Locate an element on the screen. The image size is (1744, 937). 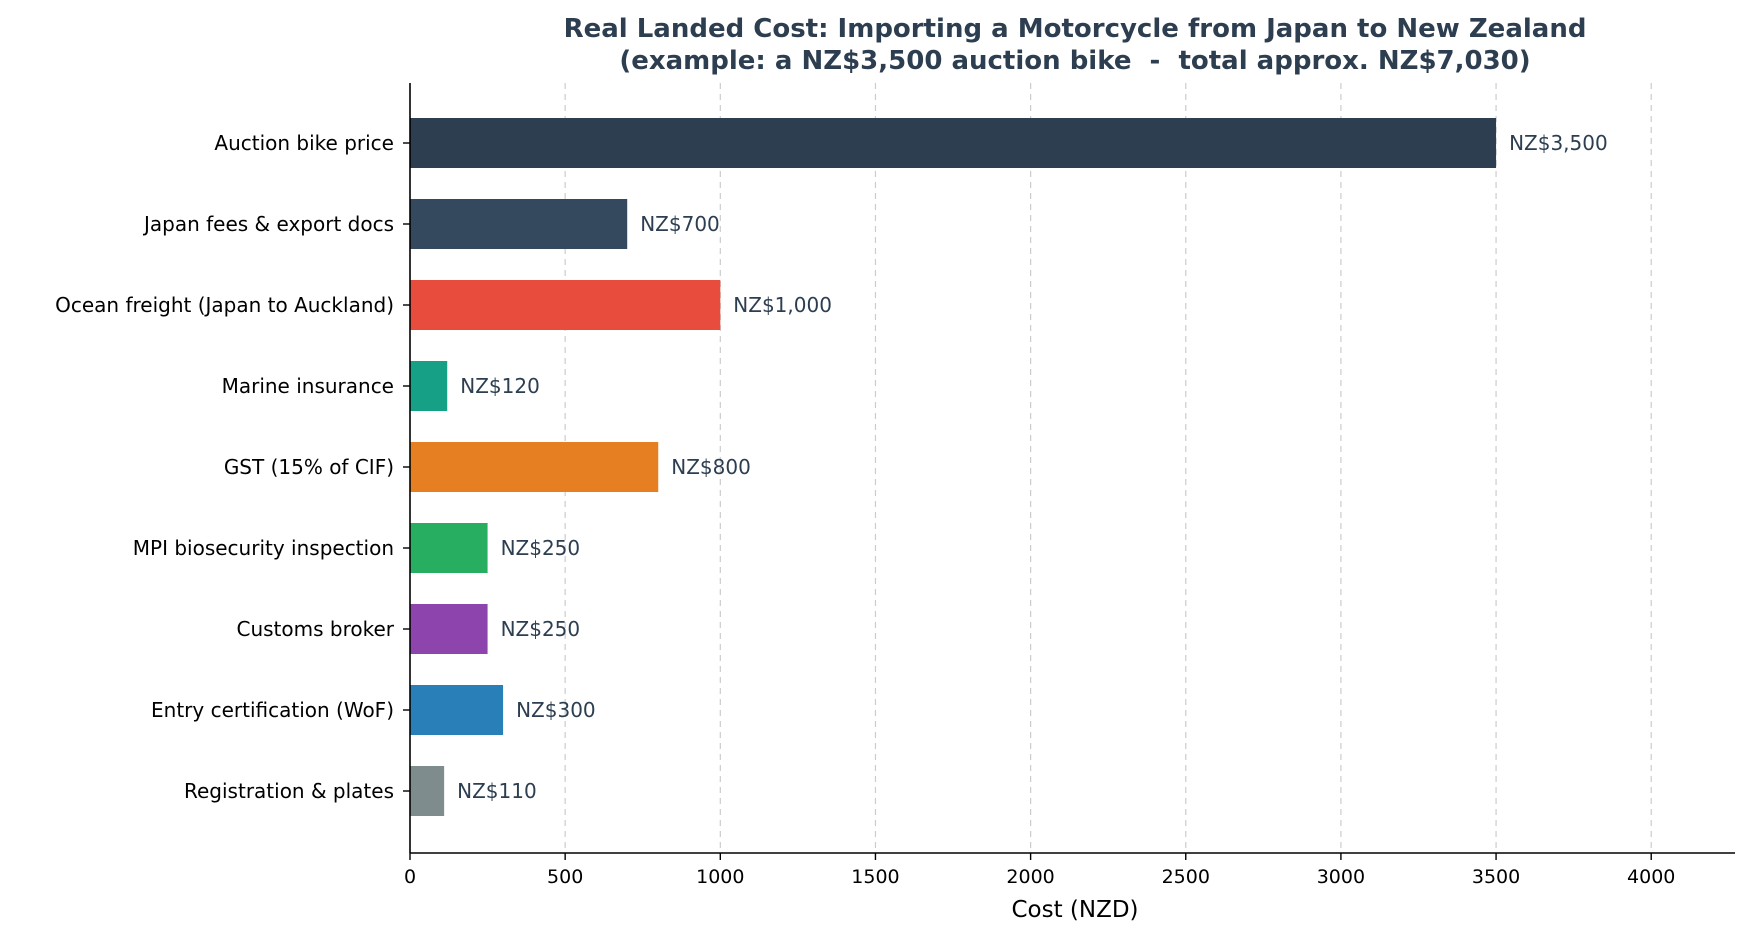
x-axis-title: Cost (NZD) is located at coordinates (1074, 910).